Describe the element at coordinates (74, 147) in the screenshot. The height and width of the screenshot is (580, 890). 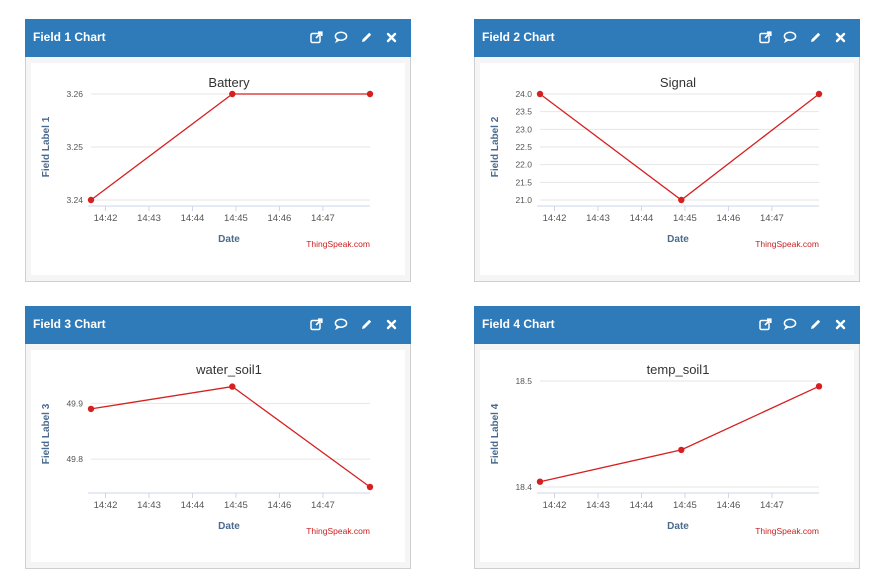
I see `y-tick-label: 3.25` at that location.